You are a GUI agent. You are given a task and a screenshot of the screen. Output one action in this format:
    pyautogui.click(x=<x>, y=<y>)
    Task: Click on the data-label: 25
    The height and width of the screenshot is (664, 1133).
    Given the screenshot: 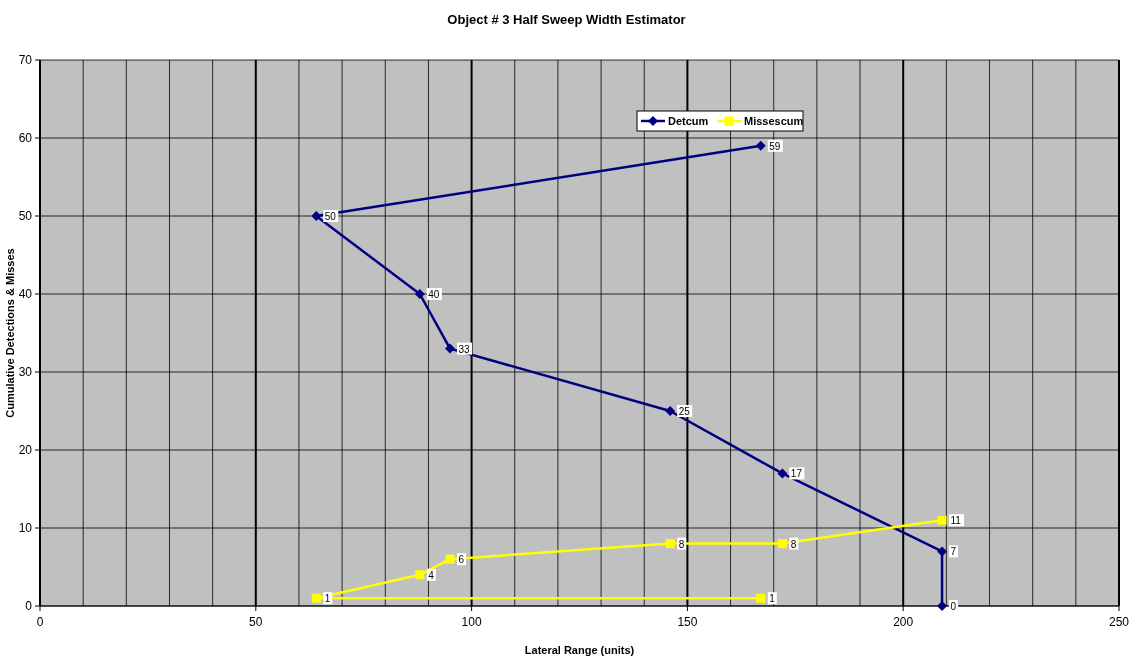 What is the action you would take?
    pyautogui.click(x=684, y=411)
    